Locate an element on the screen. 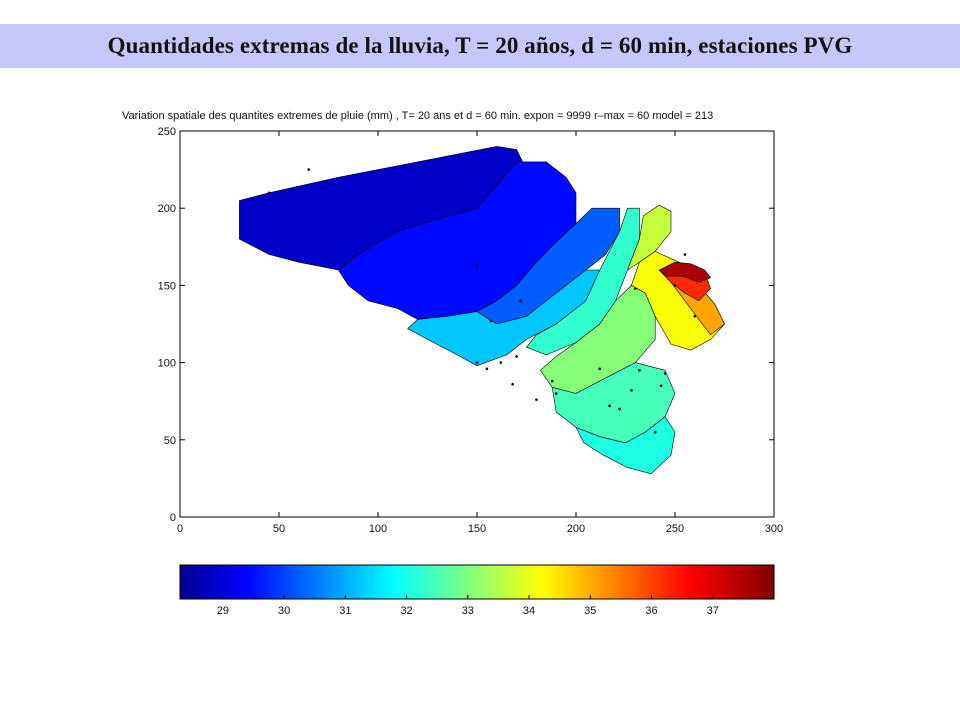  colorbar-tick-label: 32 is located at coordinates (406, 611).